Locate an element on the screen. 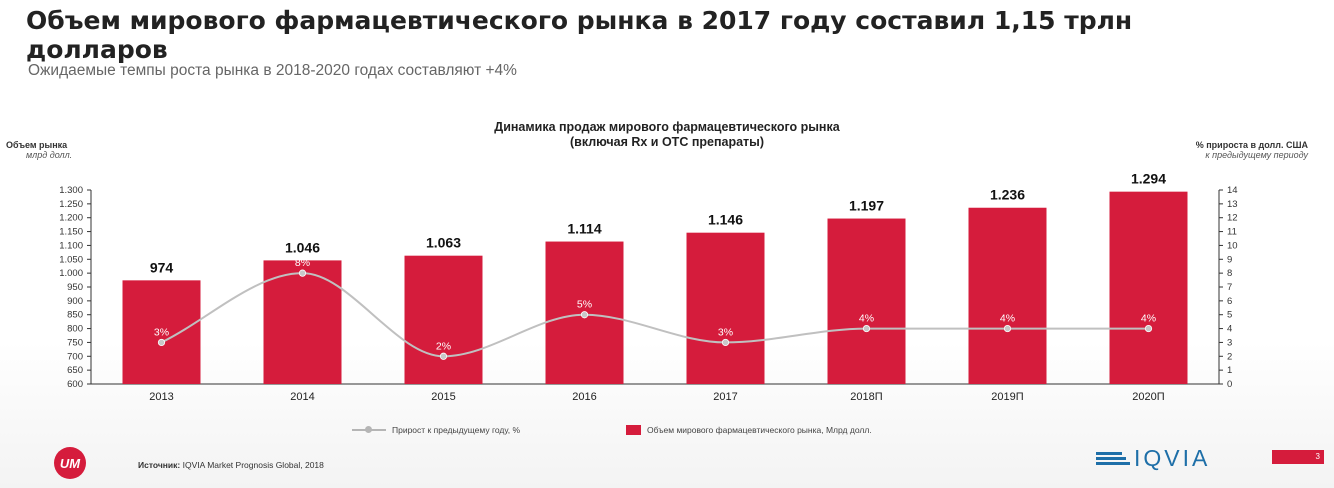 The image size is (1334, 488). right-tick-label: 8 is located at coordinates (1229, 273).